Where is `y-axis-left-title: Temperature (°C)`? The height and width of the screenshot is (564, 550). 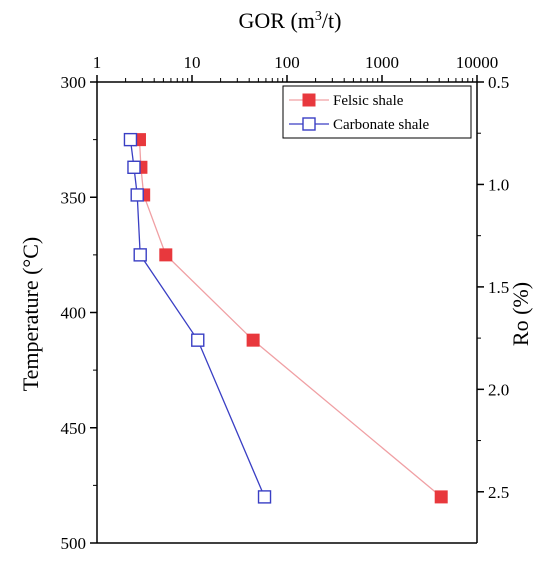 y-axis-left-title: Temperature (°C) is located at coordinates (30, 314).